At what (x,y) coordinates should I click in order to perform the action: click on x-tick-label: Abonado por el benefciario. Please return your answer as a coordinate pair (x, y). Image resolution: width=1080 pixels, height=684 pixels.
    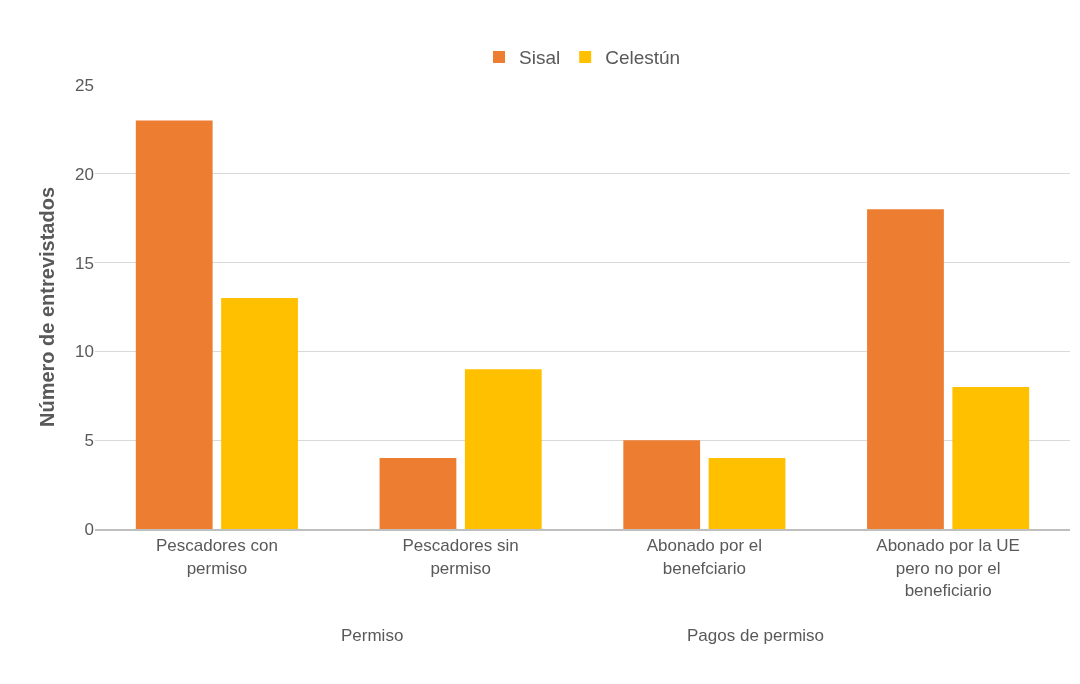
    Looking at the image, I should click on (704, 557).